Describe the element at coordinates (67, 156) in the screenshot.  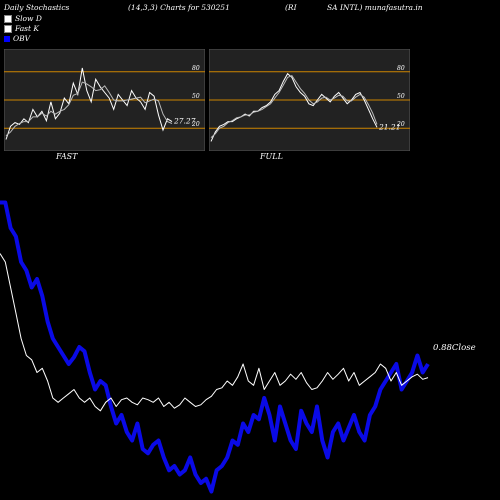
I see `fast-panel-label: FAST` at that location.